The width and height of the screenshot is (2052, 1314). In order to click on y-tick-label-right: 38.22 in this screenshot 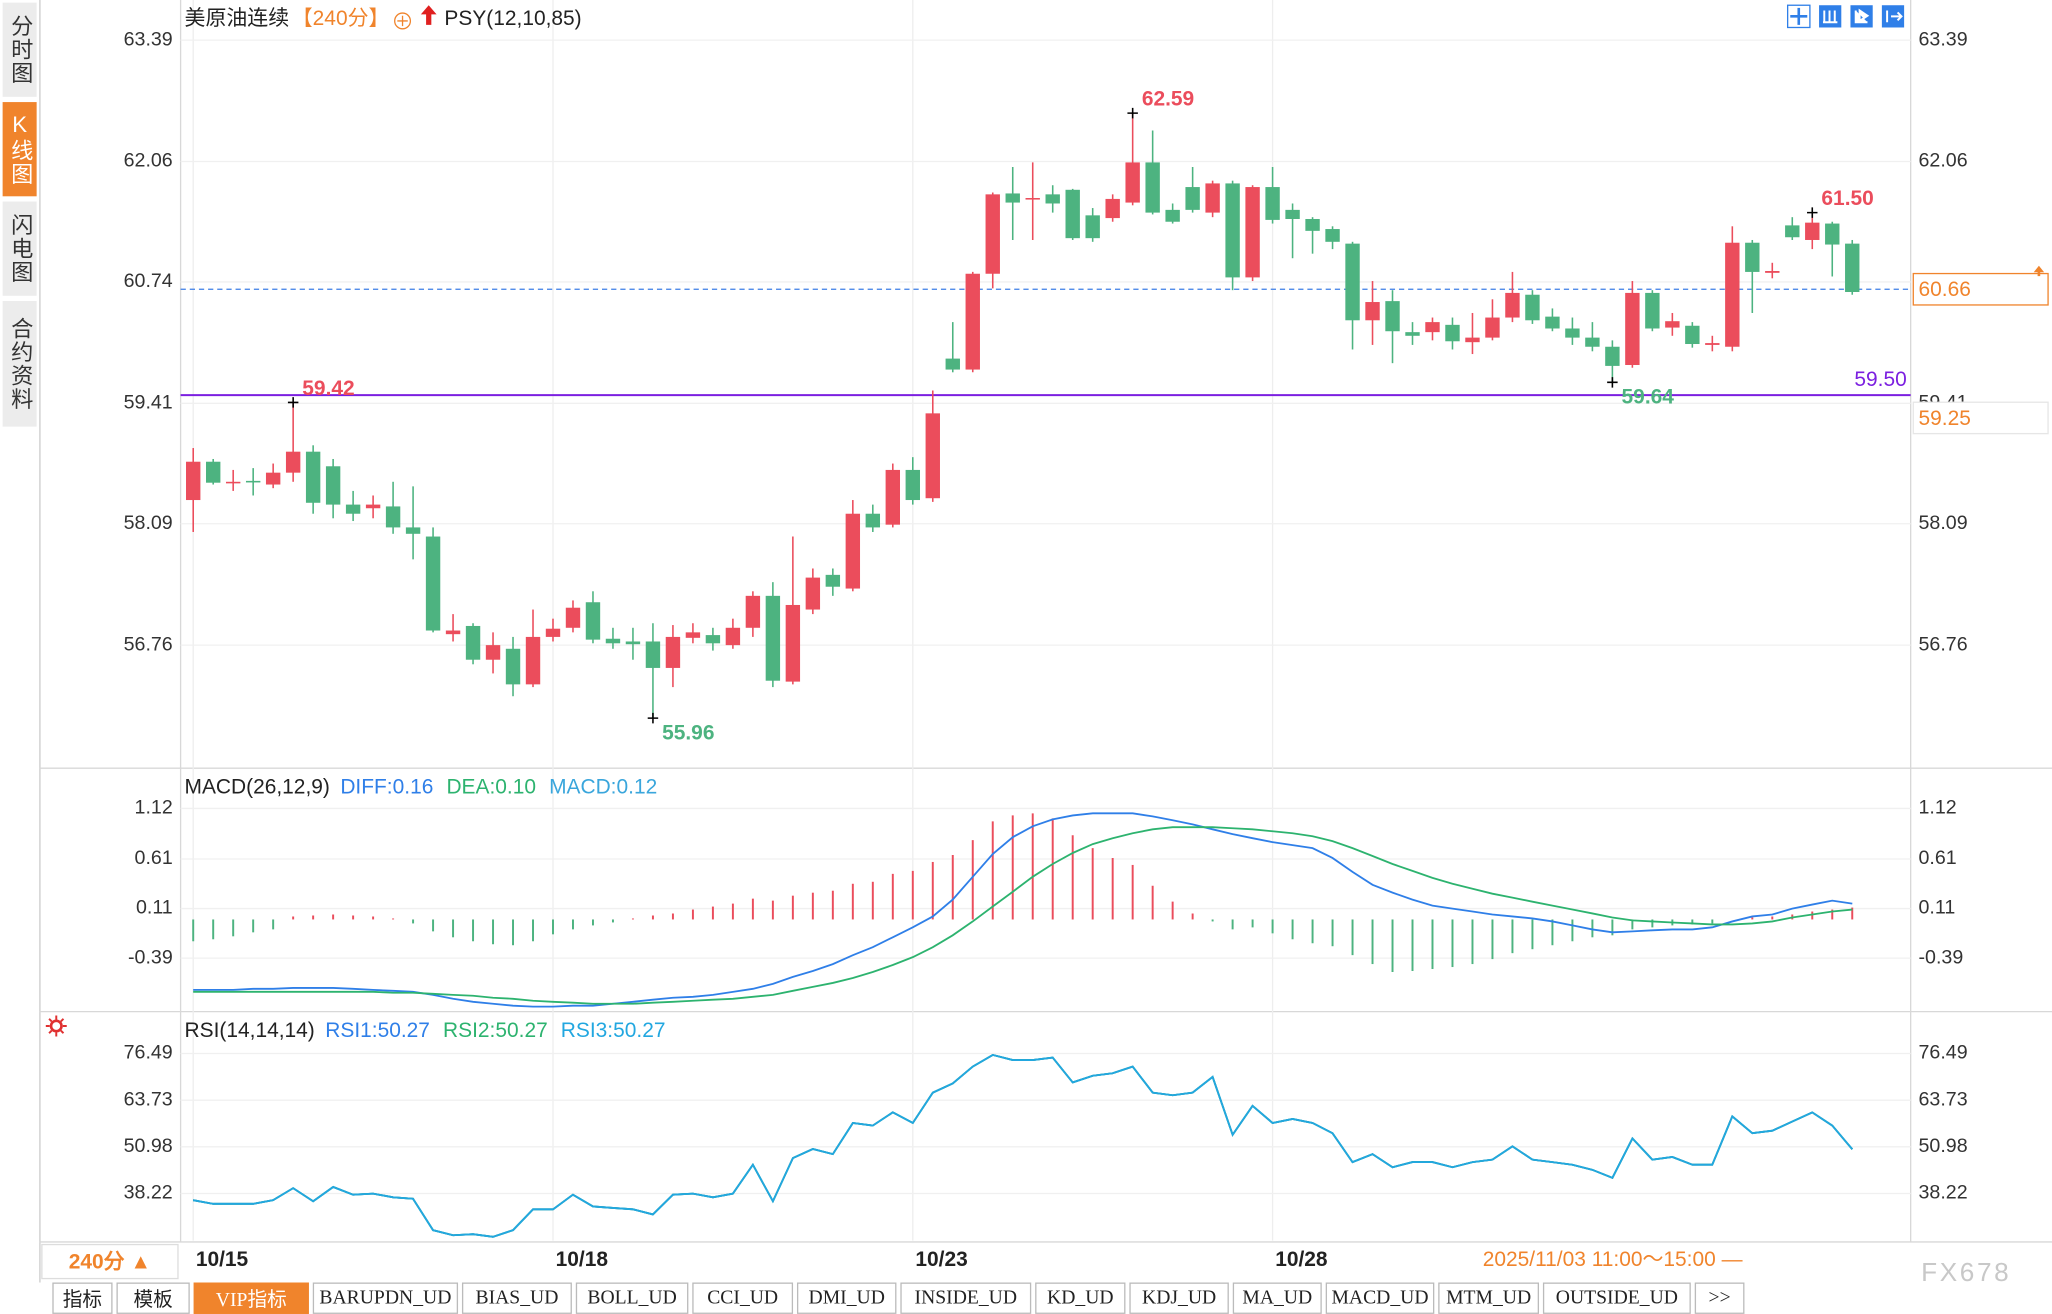, I will do `click(1943, 1193)`.